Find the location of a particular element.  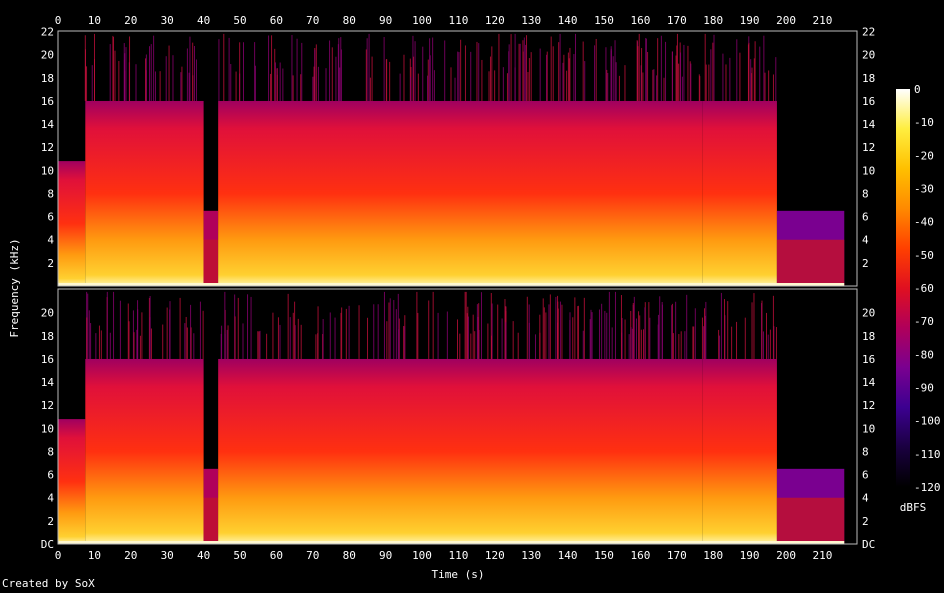

y-tick-label: 12 is located at coordinates (47, 405).